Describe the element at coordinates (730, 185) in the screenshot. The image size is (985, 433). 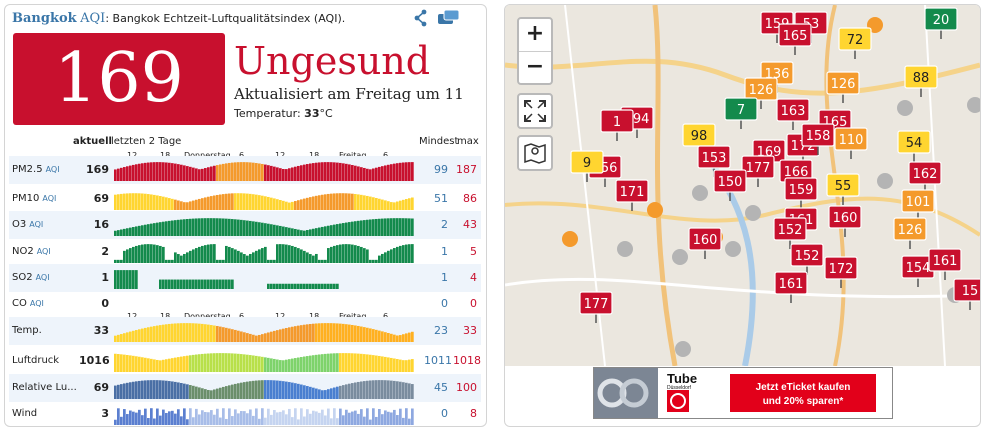
I see `station-marker: 150` at that location.